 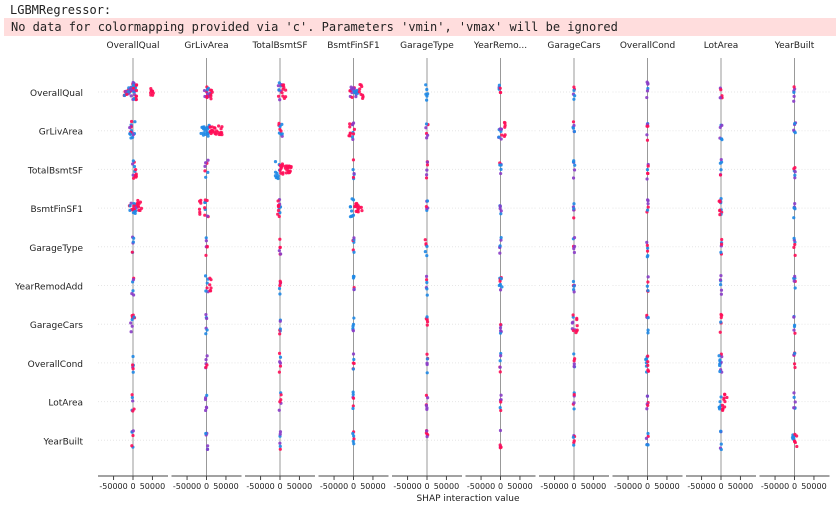 I want to click on output-label: LGBMRegressor:, so click(x=61, y=10).